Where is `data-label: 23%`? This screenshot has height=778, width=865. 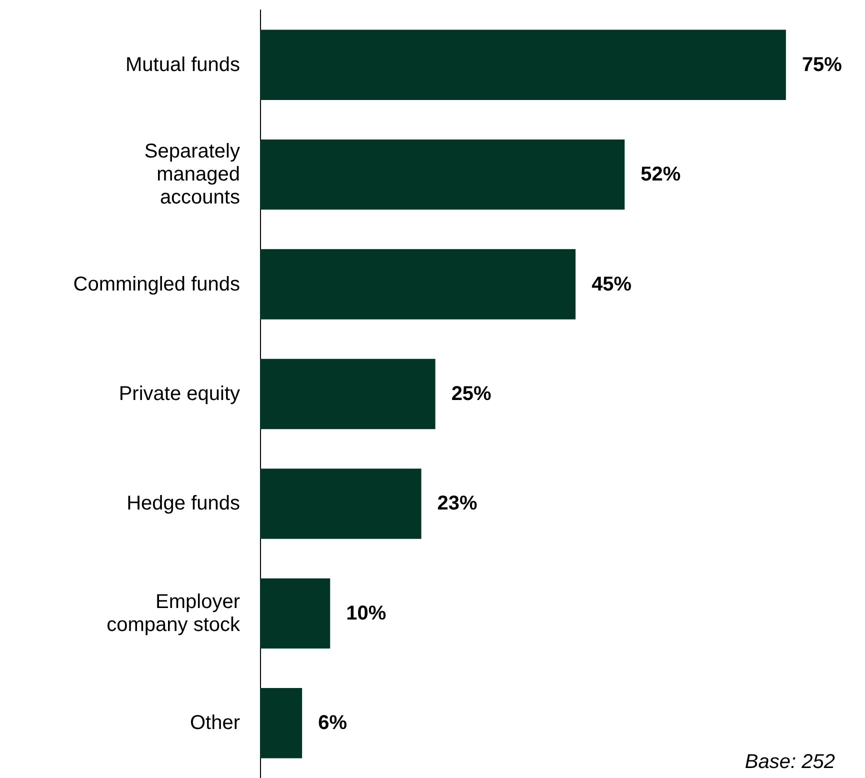
data-label: 23% is located at coordinates (457, 503).